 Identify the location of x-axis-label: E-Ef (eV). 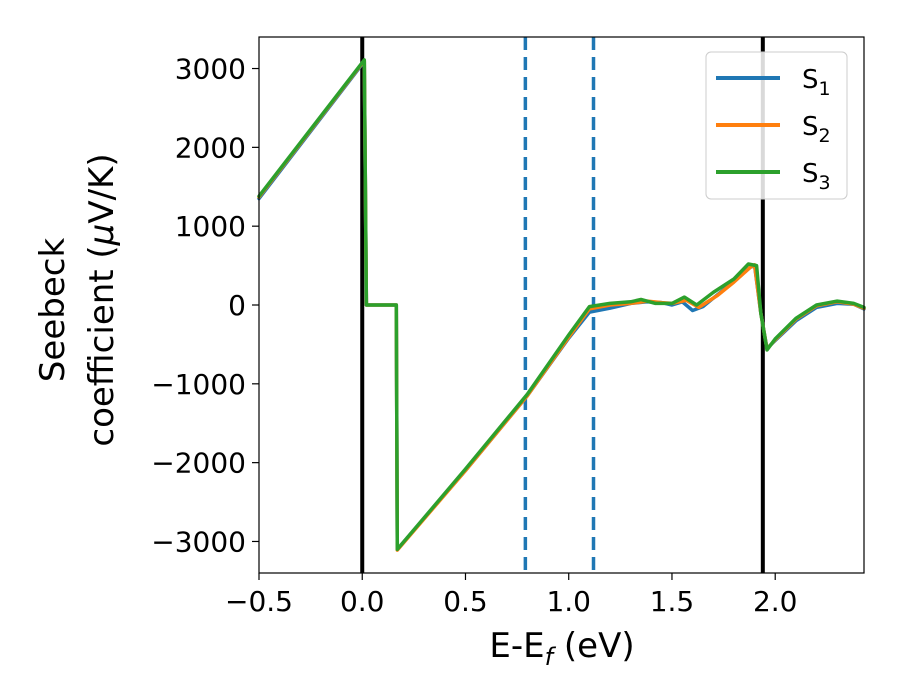
(561, 648).